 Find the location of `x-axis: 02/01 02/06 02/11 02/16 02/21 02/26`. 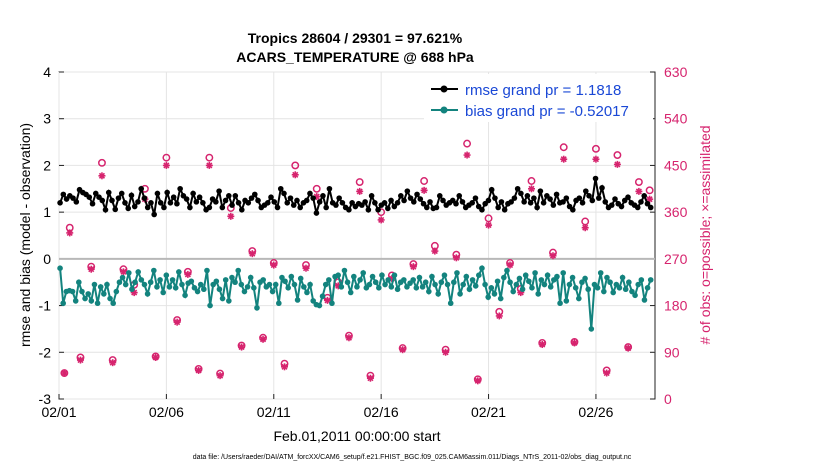

x-axis: 02/01 02/06 02/11 02/16 02/21 02/26 is located at coordinates (327, 407).